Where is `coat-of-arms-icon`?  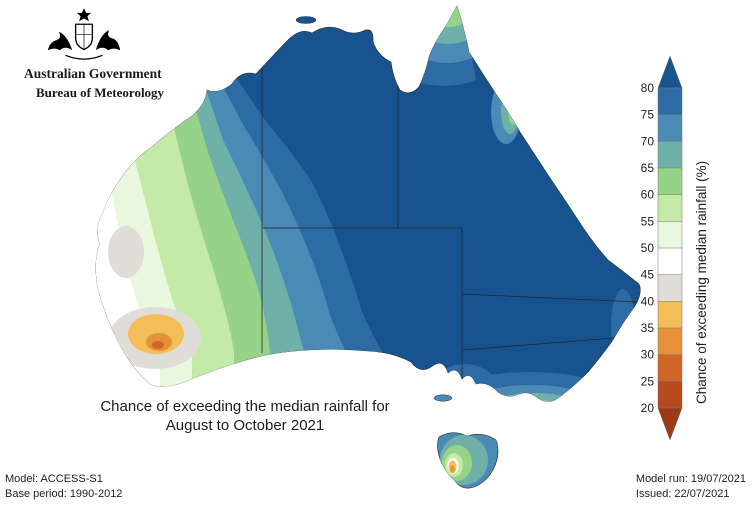
coat-of-arms-icon is located at coordinates (84, 34).